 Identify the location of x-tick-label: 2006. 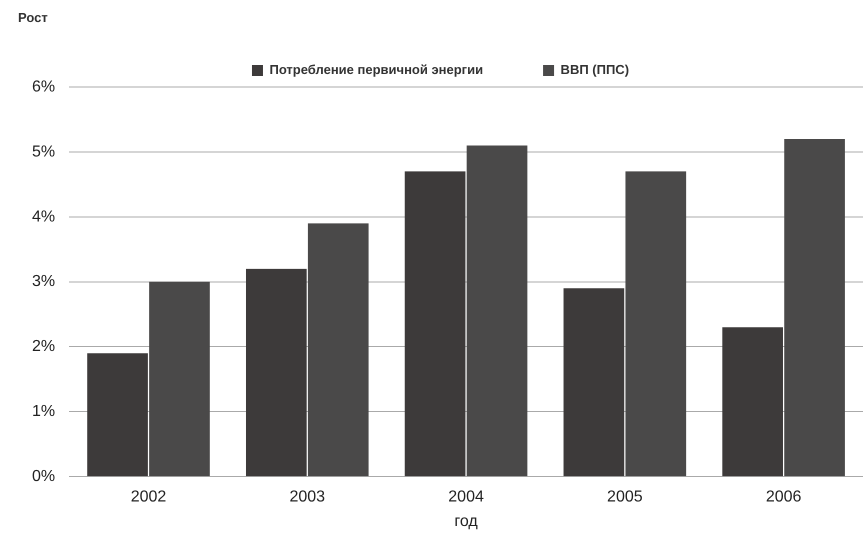
(784, 497).